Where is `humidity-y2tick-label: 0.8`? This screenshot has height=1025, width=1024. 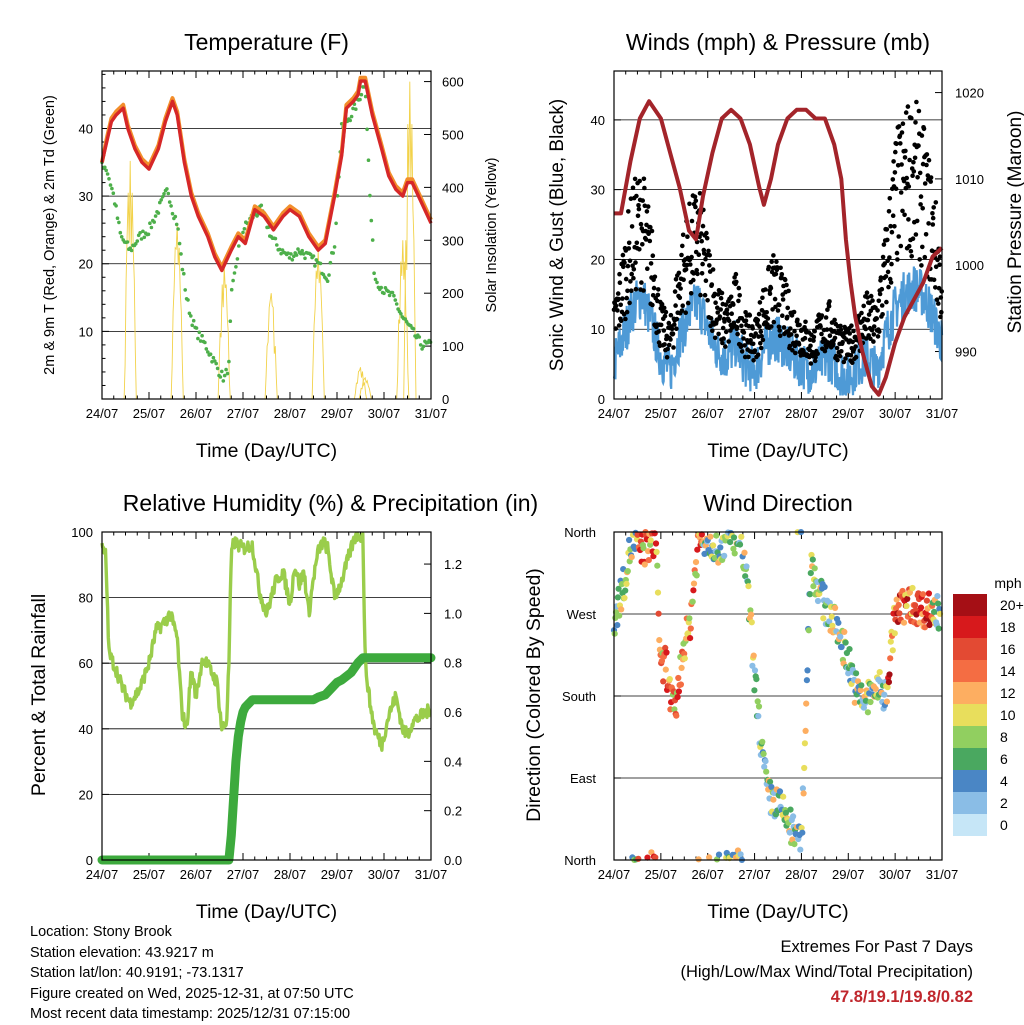 humidity-y2tick-label: 0.8 is located at coordinates (453, 663).